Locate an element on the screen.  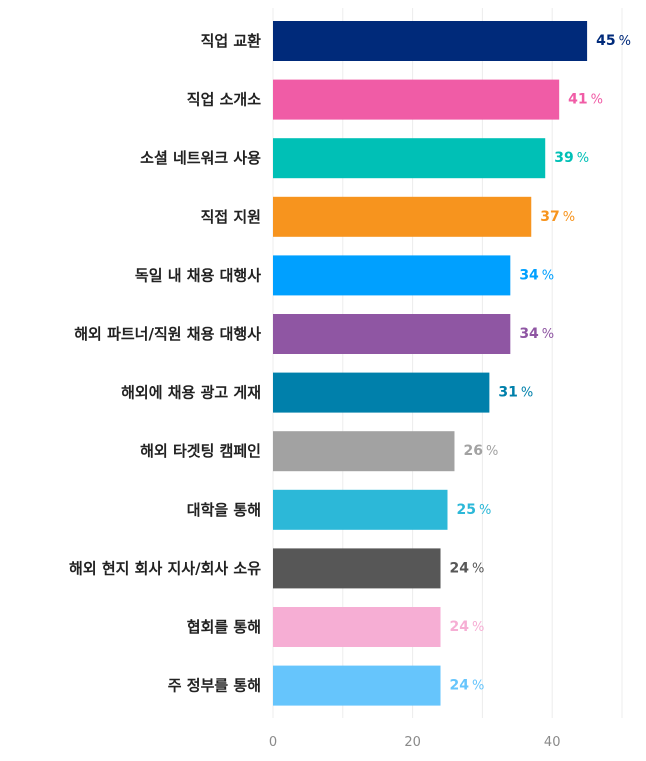
value-number: 41 is located at coordinates (577, 100).